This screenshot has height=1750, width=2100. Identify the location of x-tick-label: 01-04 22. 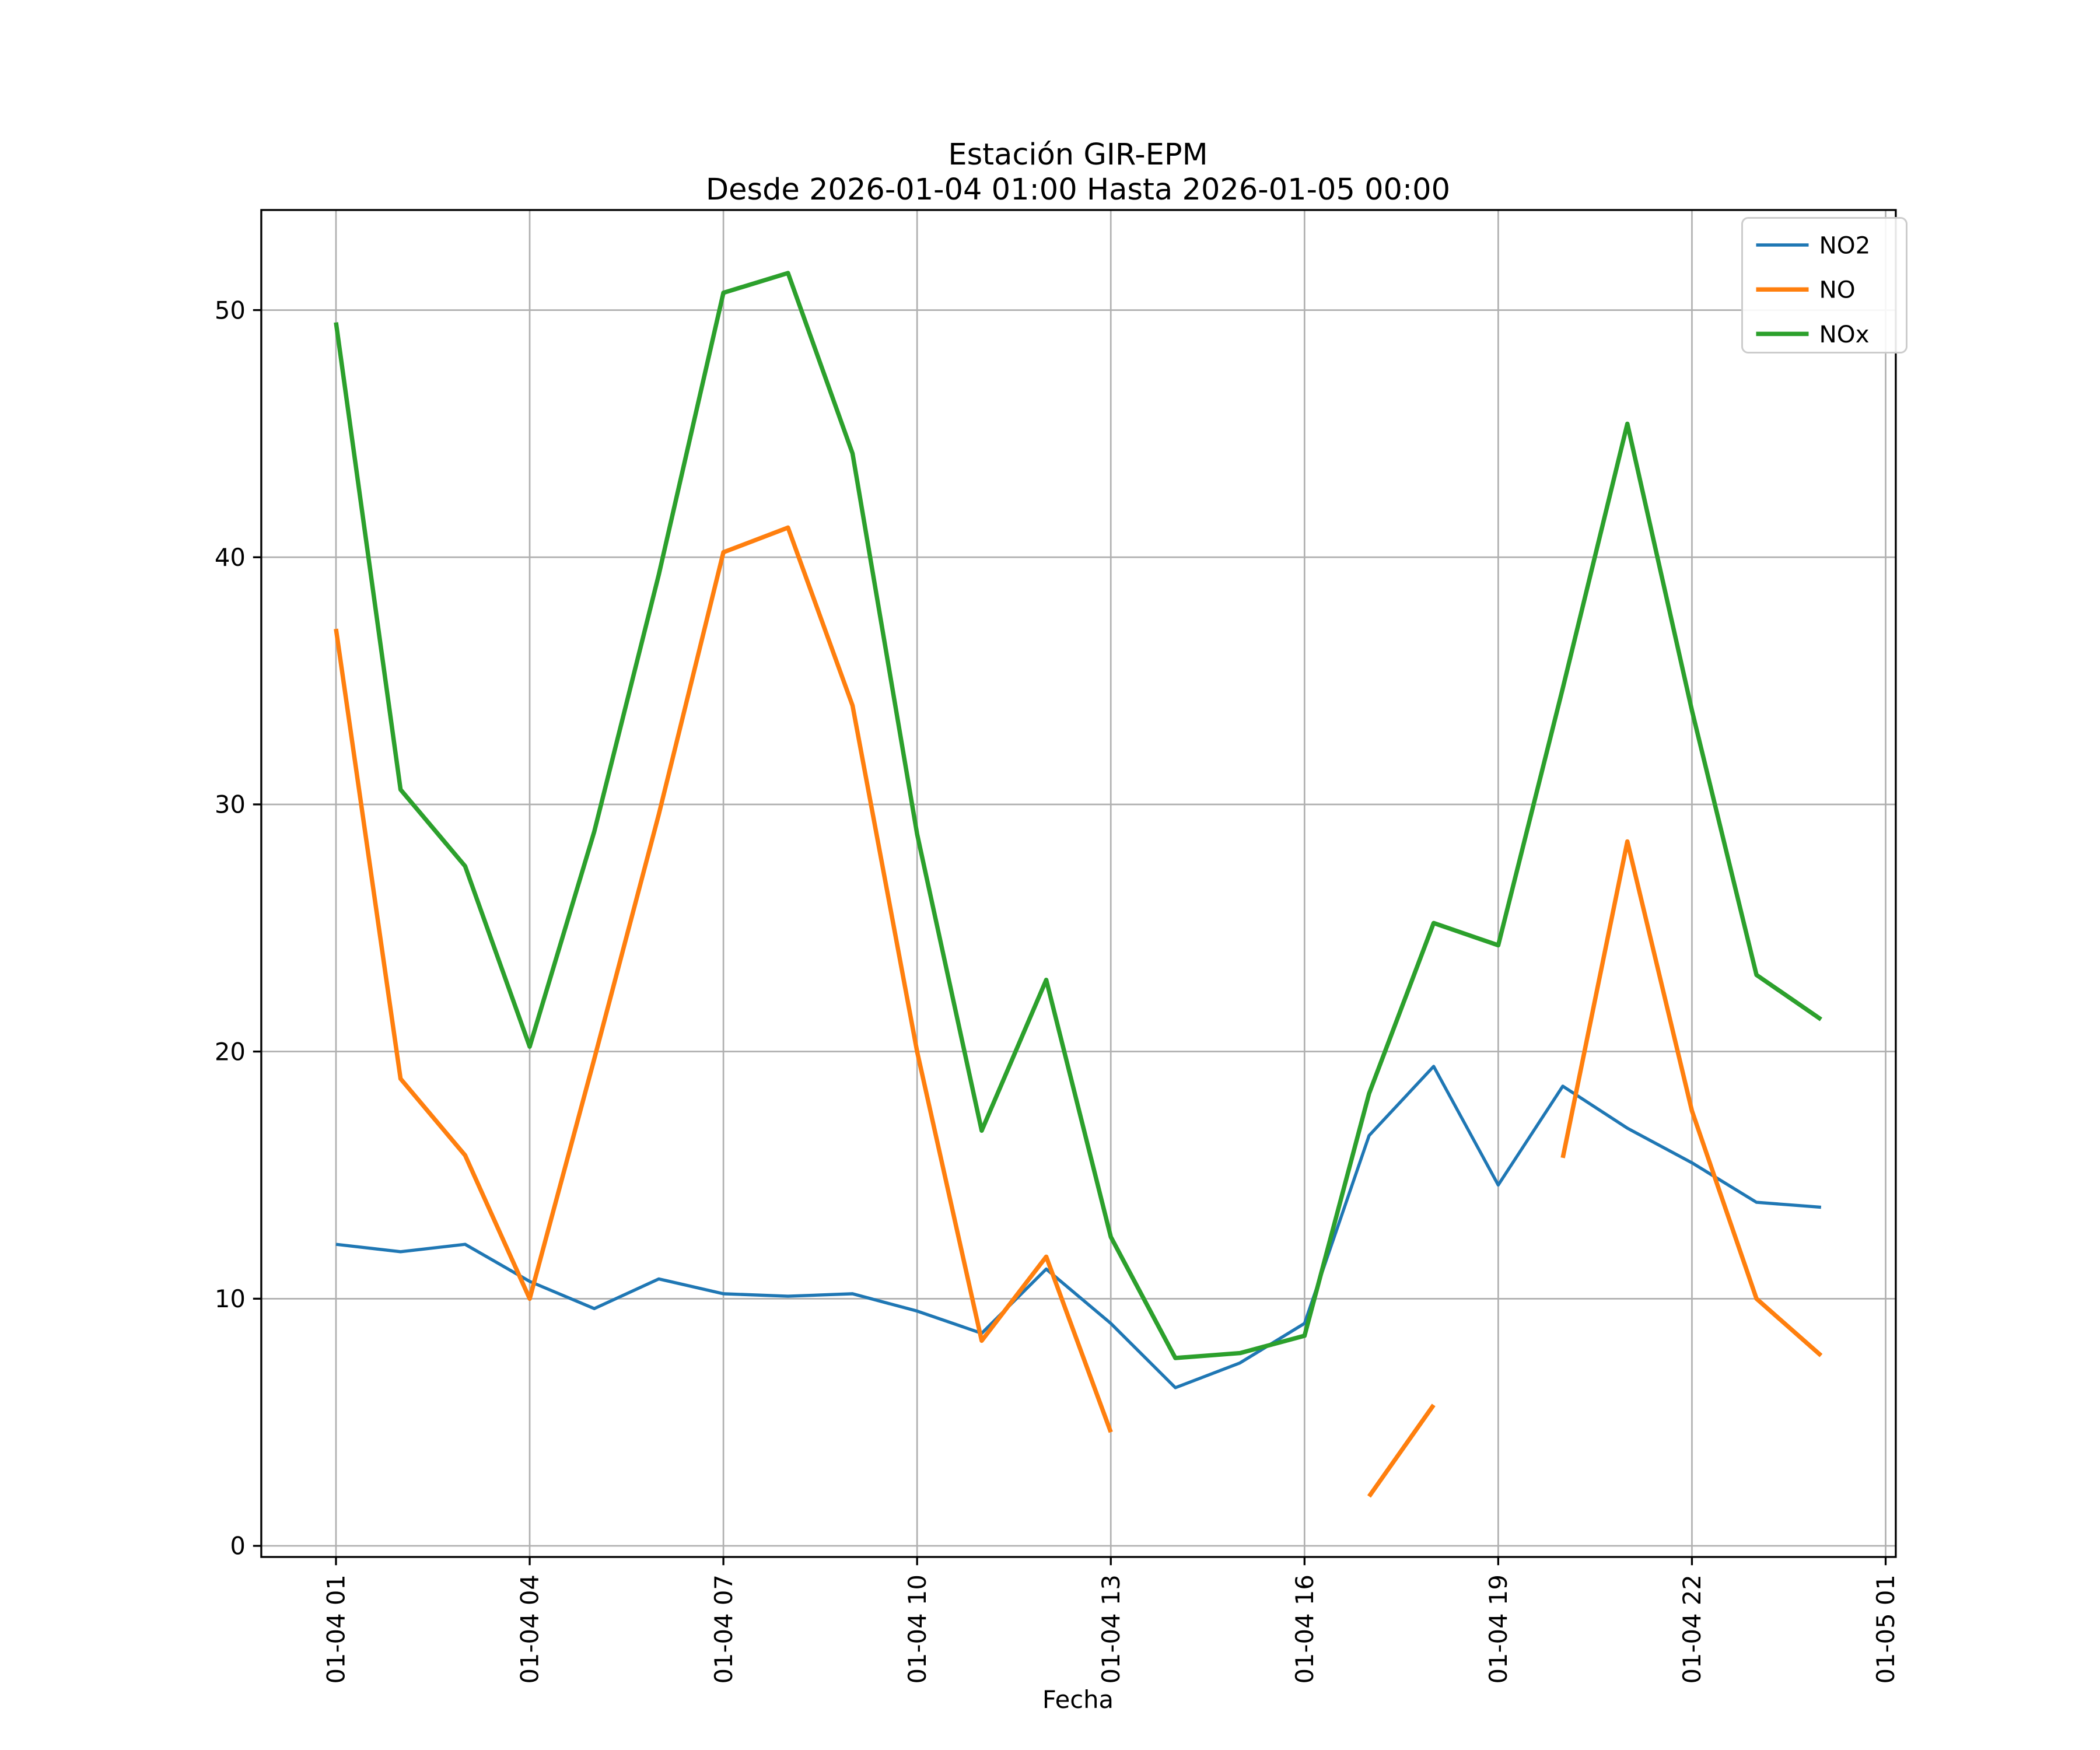
(1692, 1629).